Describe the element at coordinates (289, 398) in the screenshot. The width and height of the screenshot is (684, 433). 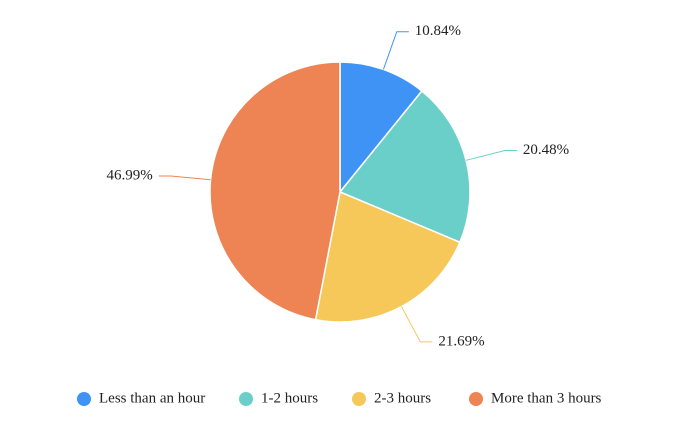
I see `legend-label: 1-2 hours` at that location.